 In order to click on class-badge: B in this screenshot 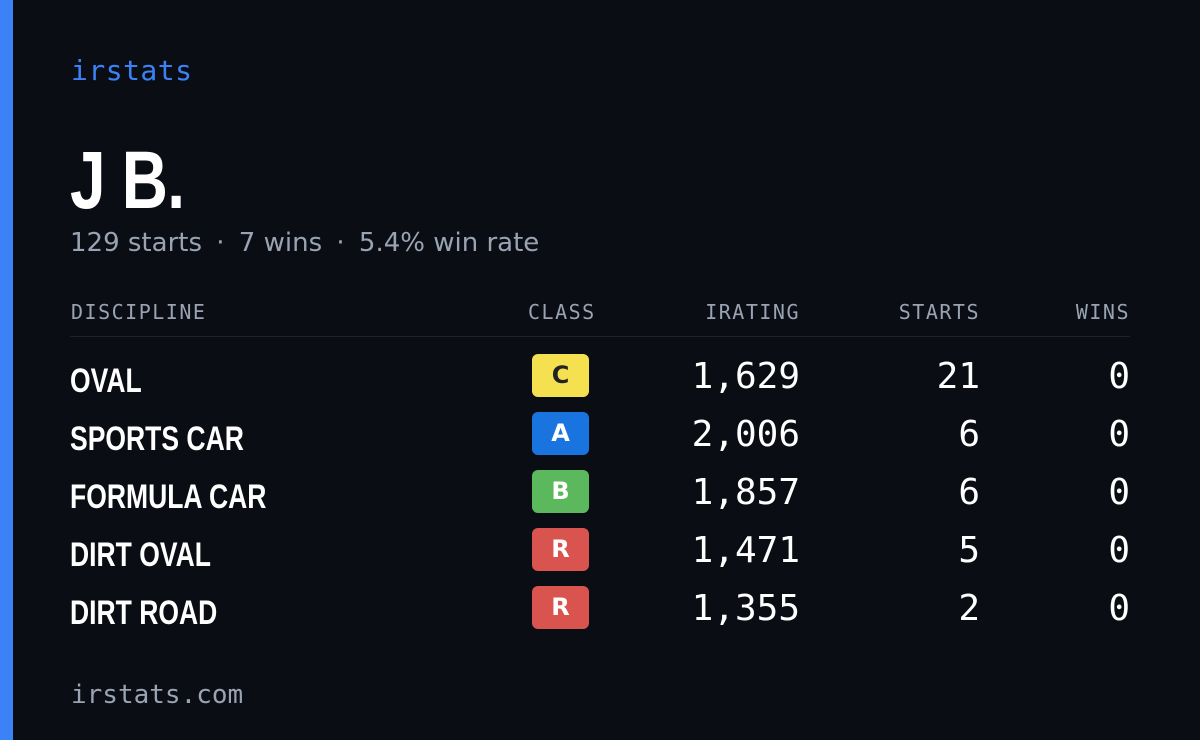, I will do `click(560, 491)`.